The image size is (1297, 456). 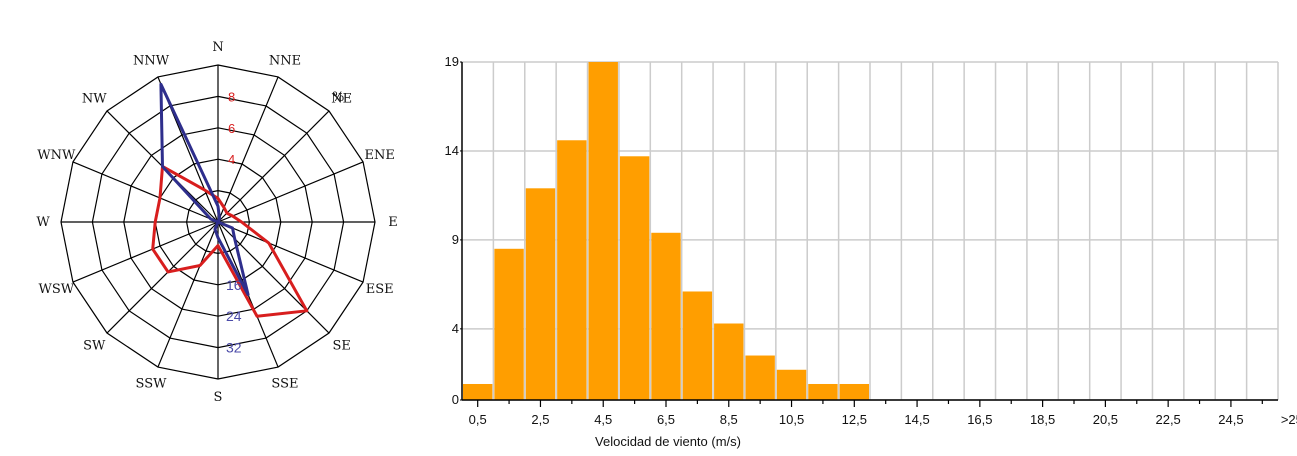 What do you see at coordinates (151, 60) in the screenshot?
I see `wind-rose-direction-label: NNW` at bounding box center [151, 60].